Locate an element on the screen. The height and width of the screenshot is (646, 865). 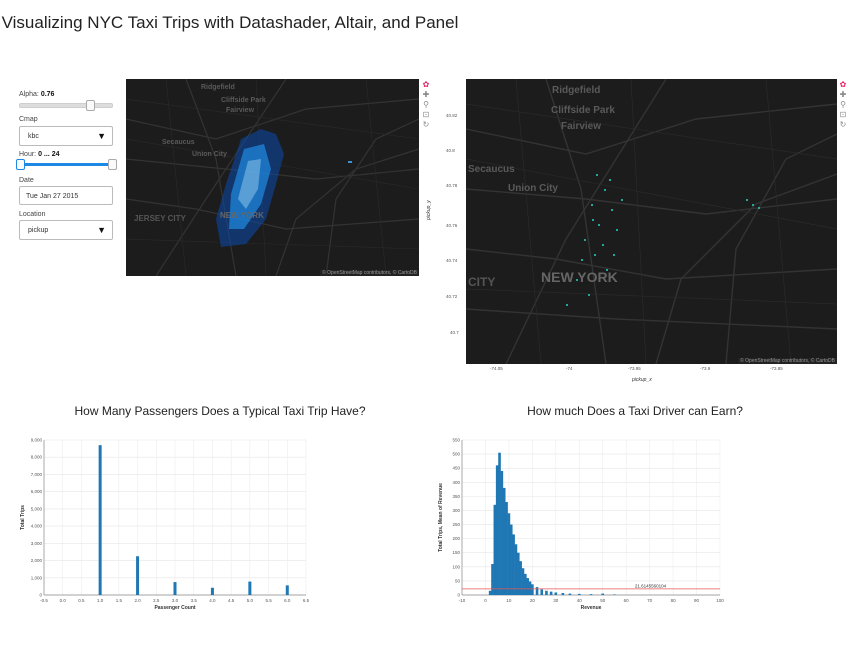
map-large-ytick: 40.74 is located at coordinates (452, 260).